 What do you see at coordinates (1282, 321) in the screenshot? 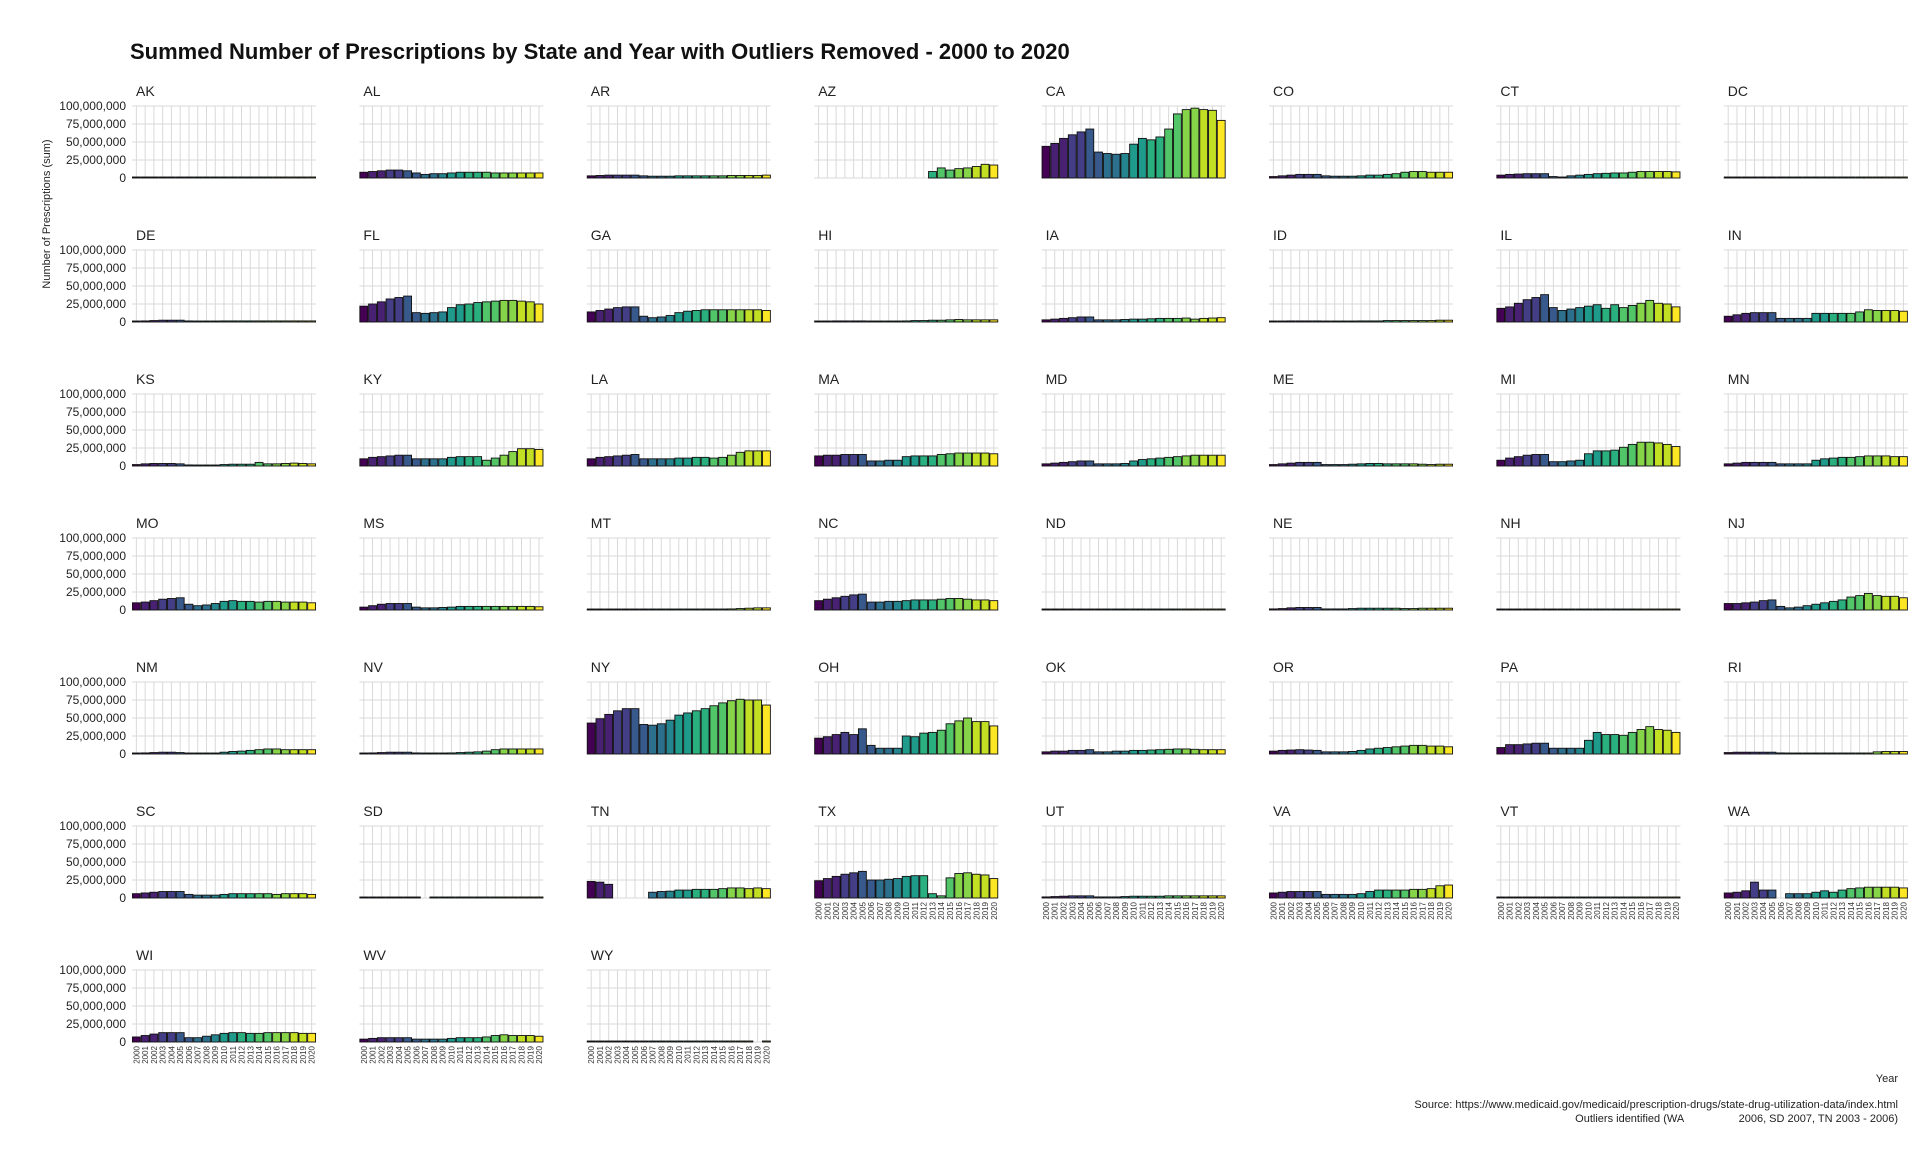
I see `bar-id-2001` at bounding box center [1282, 321].